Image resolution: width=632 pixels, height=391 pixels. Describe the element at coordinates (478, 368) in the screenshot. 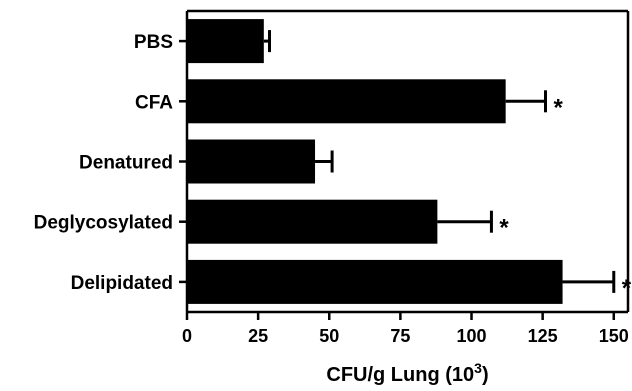

I see `x-axis-title-superscript: 3` at that location.